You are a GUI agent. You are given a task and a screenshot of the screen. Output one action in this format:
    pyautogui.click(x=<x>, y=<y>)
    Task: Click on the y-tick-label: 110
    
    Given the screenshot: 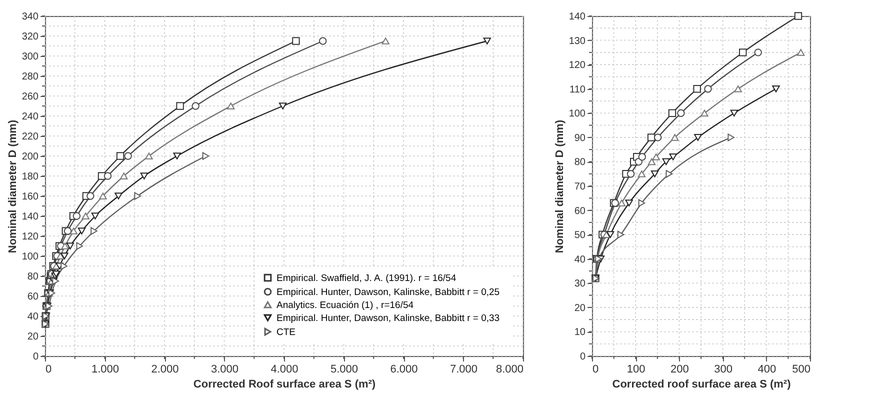 What is the action you would take?
    pyautogui.click(x=578, y=90)
    